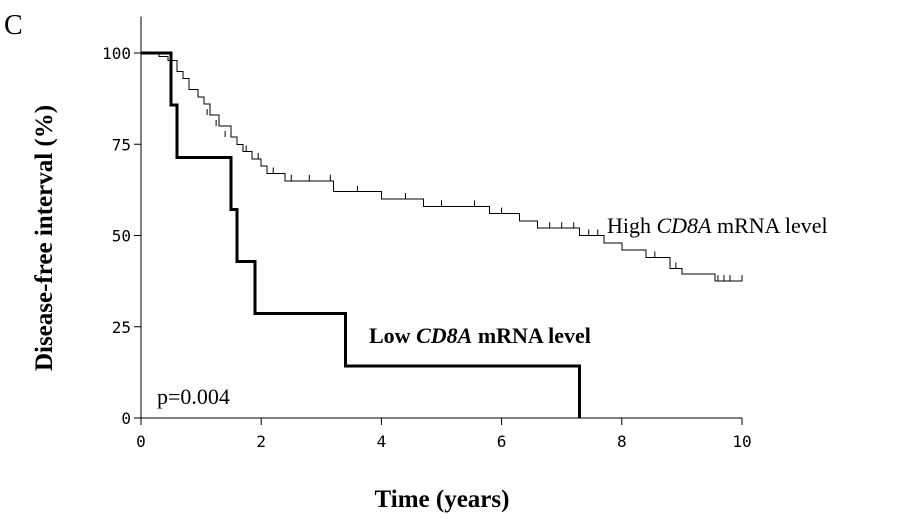 This screenshot has width=908, height=520. What do you see at coordinates (116, 53) in the screenshot?
I see `y-tick-label: 100` at bounding box center [116, 53].